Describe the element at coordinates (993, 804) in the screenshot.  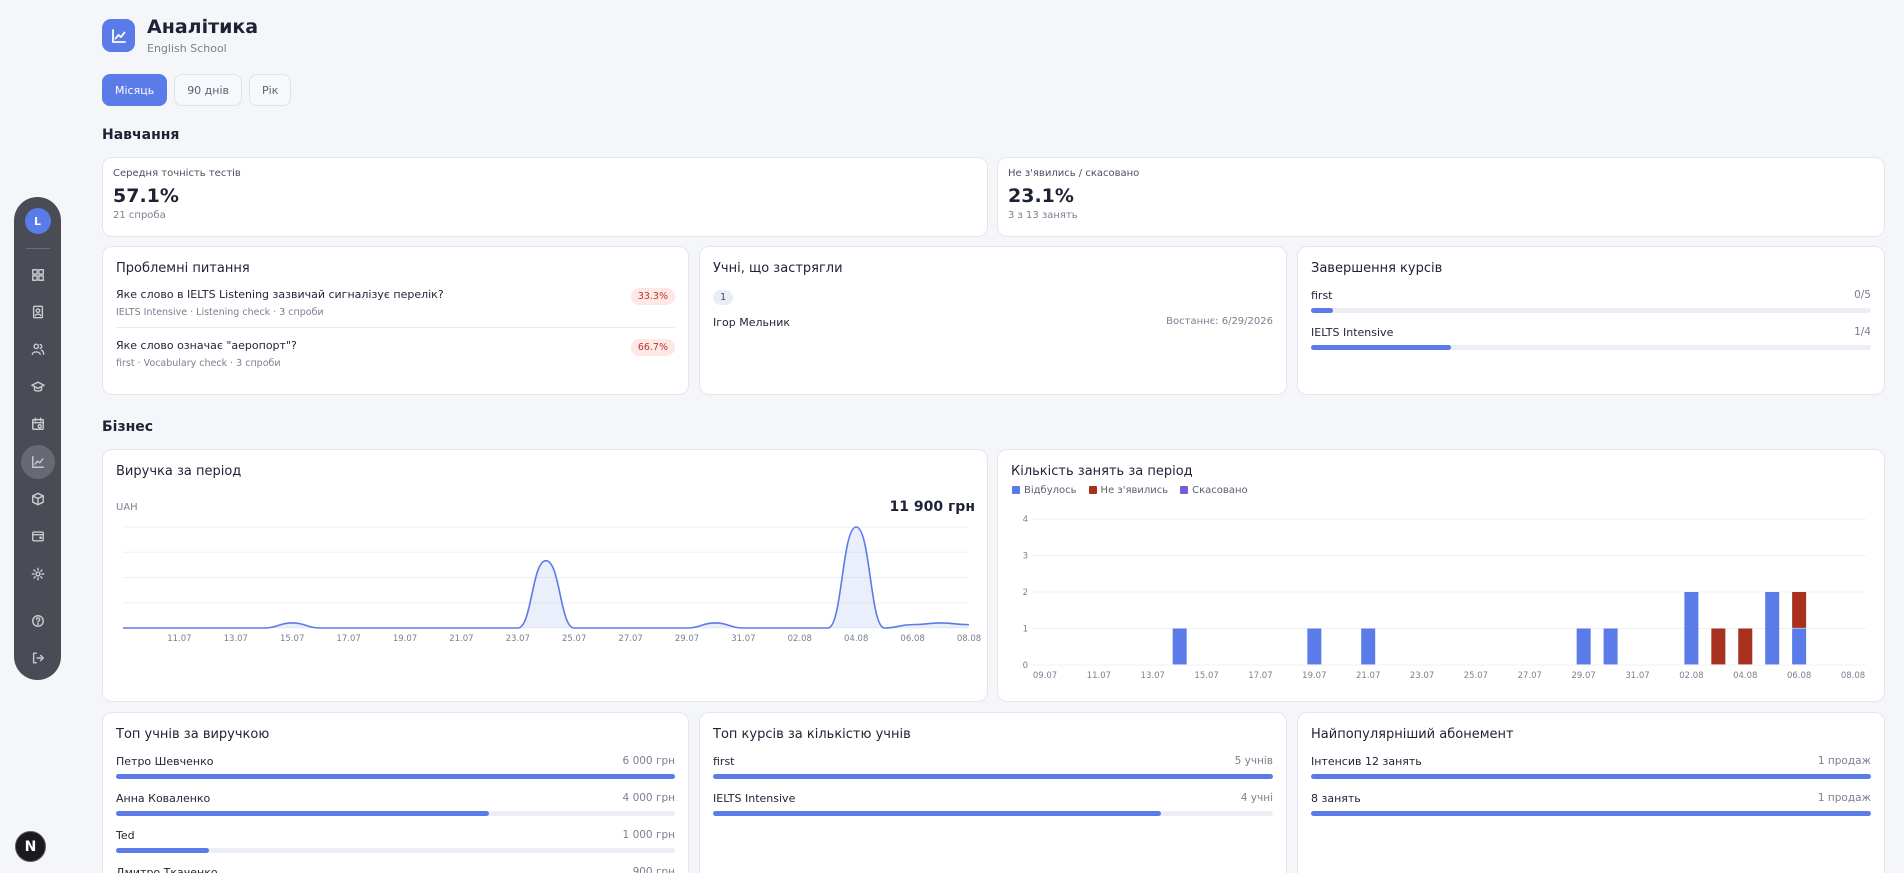
I see `bar-row: IELTS Intensive 4 учні` at that location.